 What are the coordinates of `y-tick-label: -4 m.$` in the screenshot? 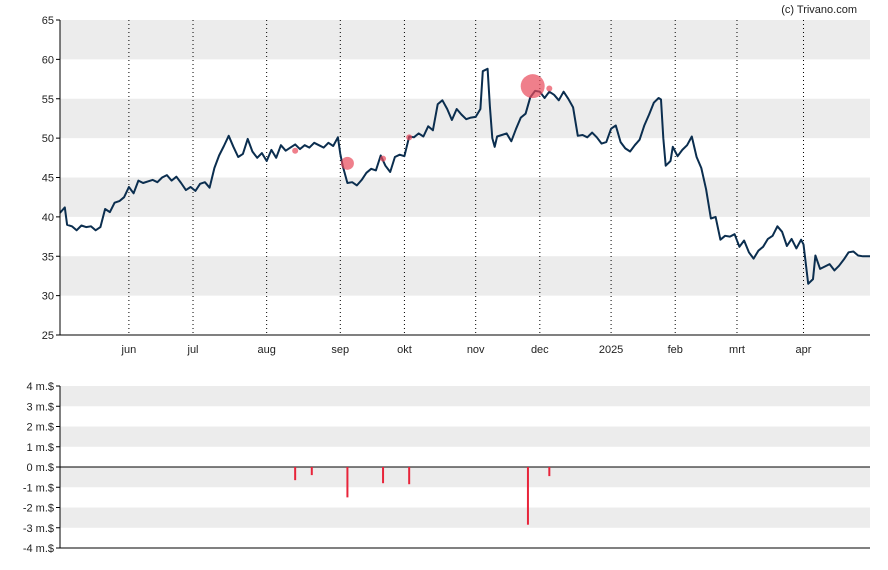 It's located at (38, 549).